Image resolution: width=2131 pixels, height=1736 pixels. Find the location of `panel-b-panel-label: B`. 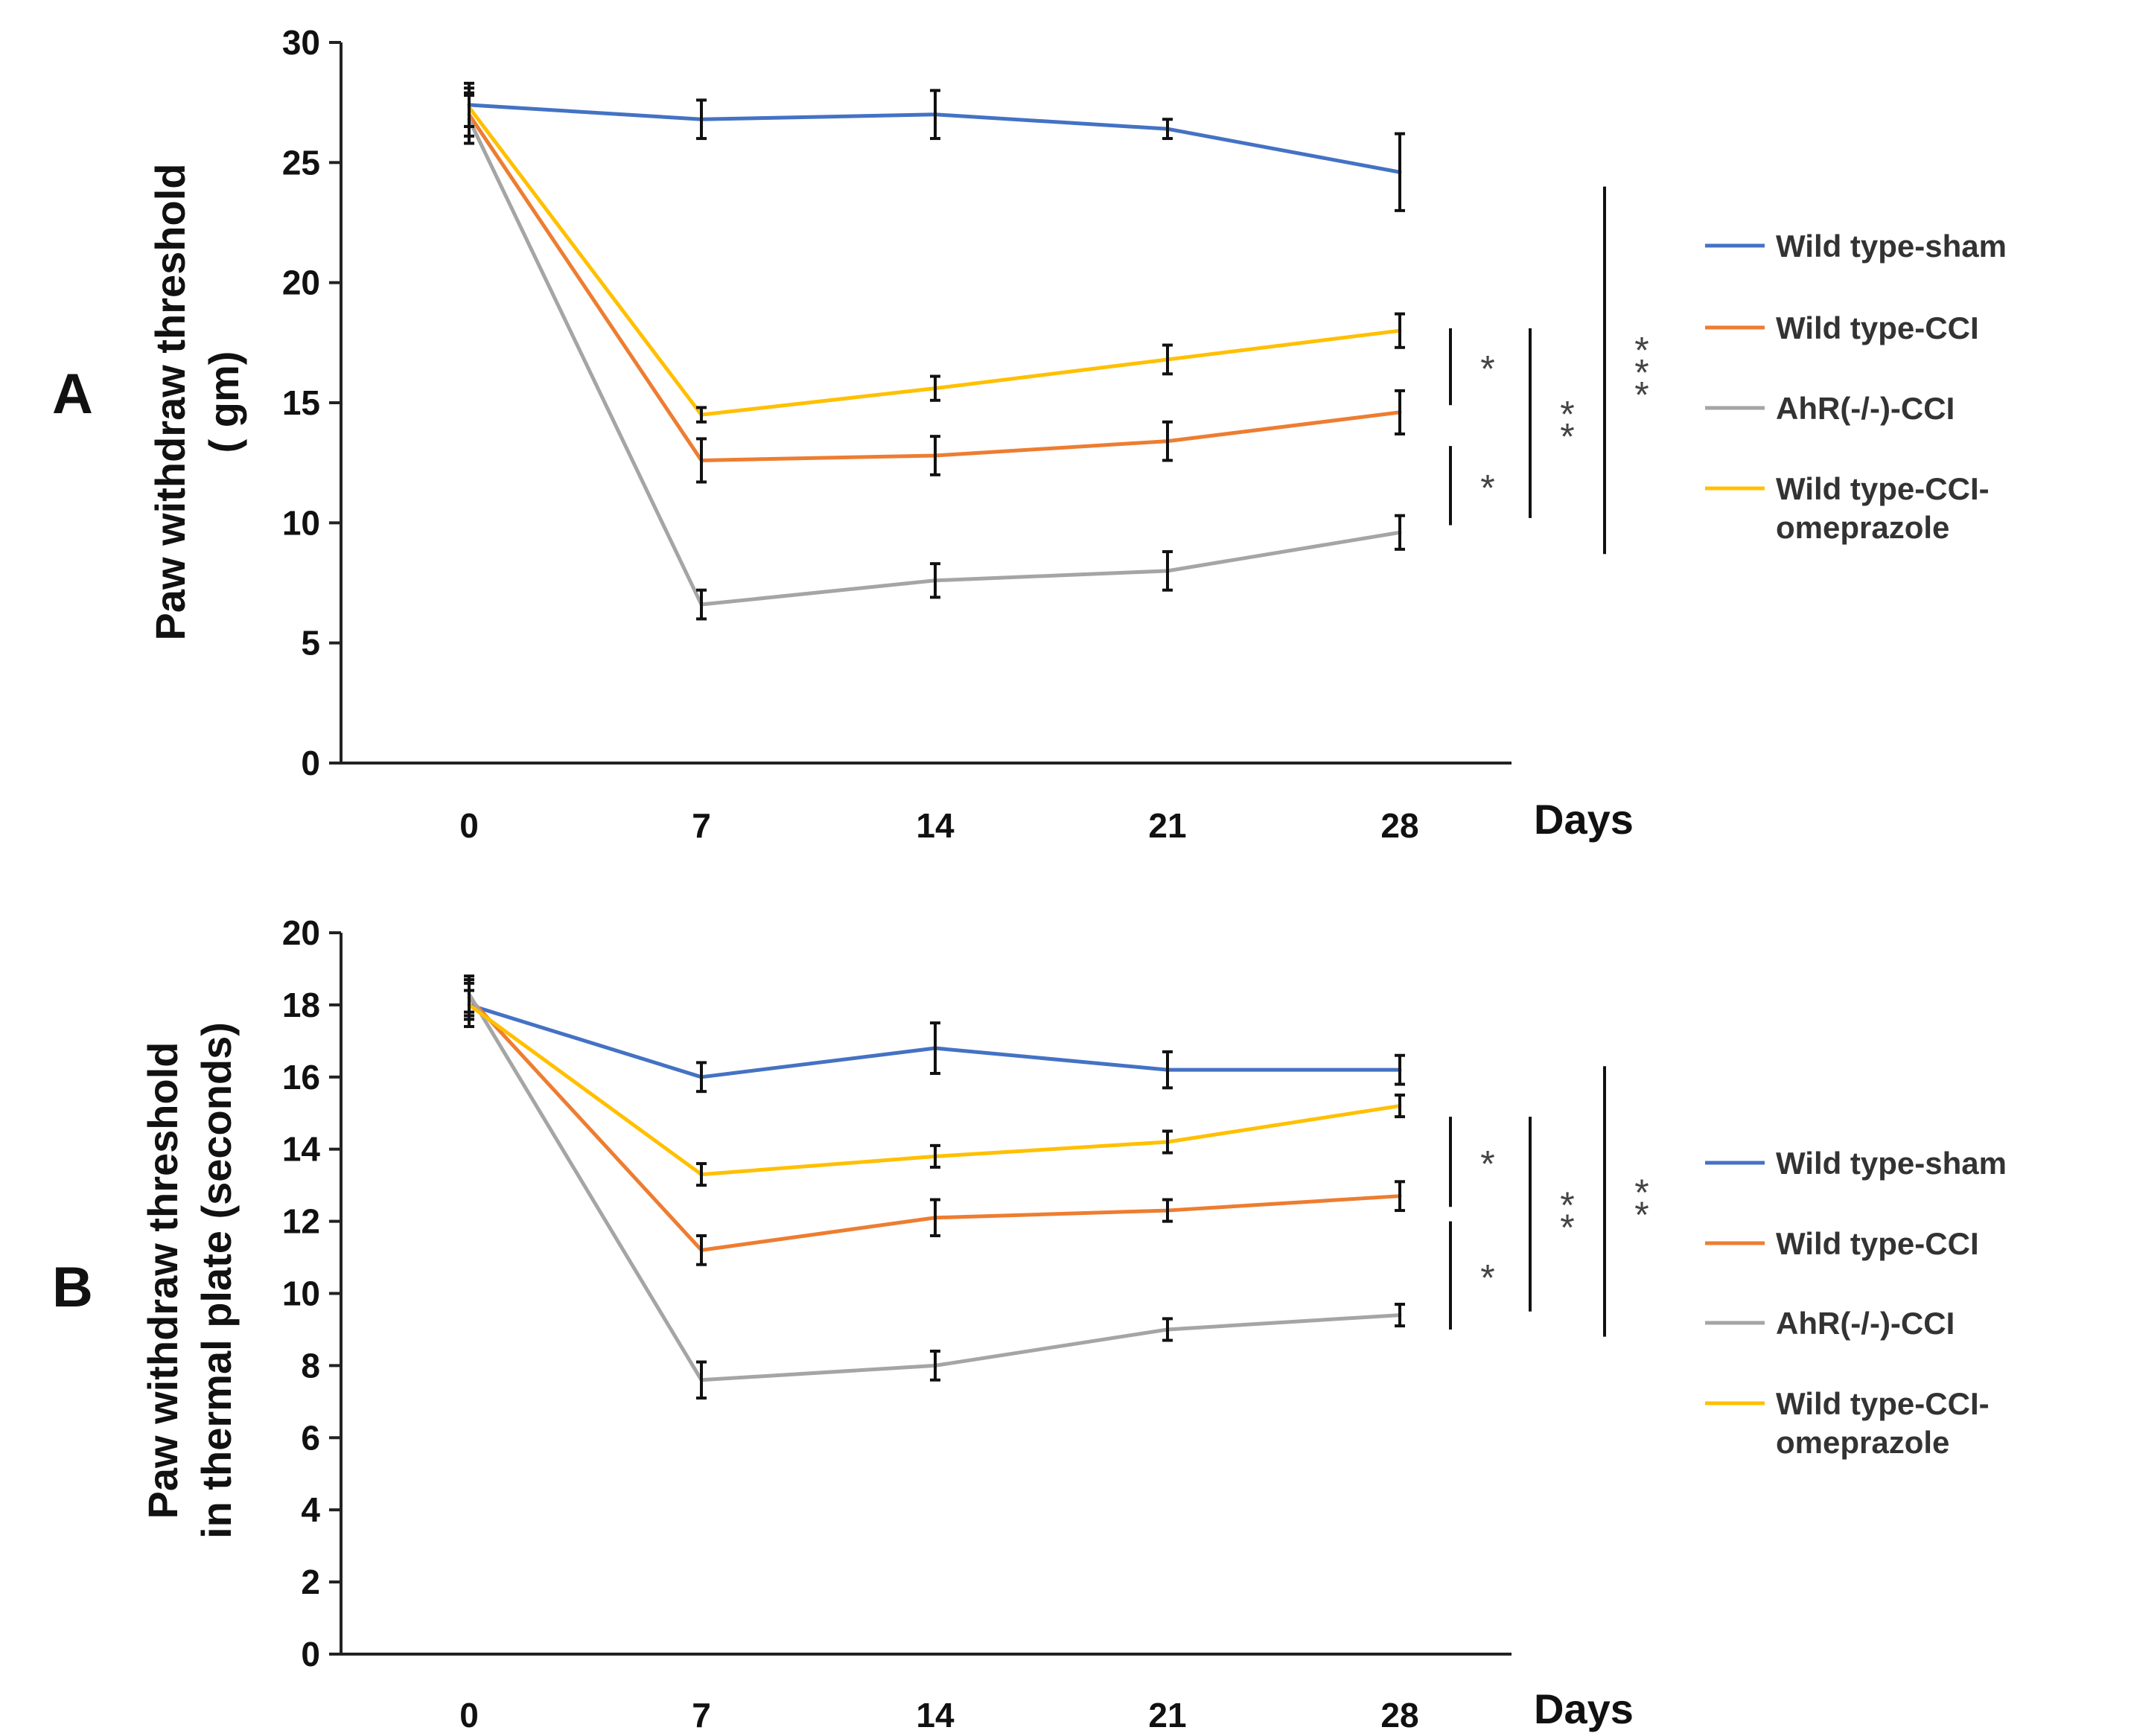

panel-b-panel-label: B is located at coordinates (72, 1287).